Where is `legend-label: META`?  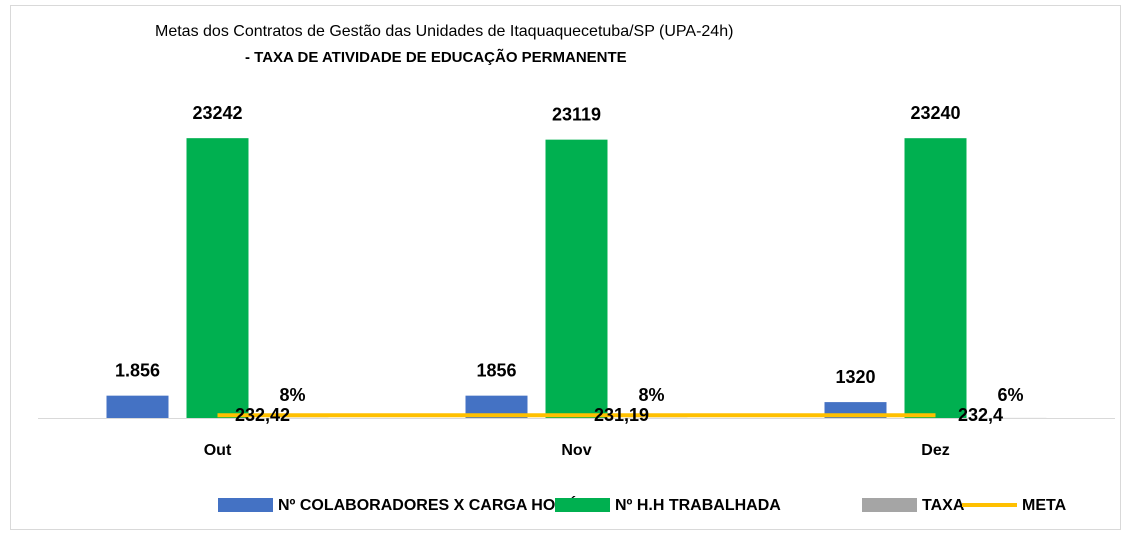 legend-label: META is located at coordinates (1044, 505).